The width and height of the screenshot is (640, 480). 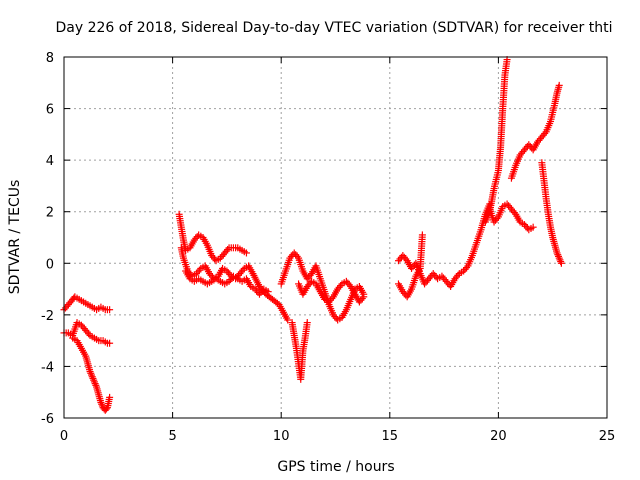 I want to click on x-tick-label: 15, so click(x=390, y=436).